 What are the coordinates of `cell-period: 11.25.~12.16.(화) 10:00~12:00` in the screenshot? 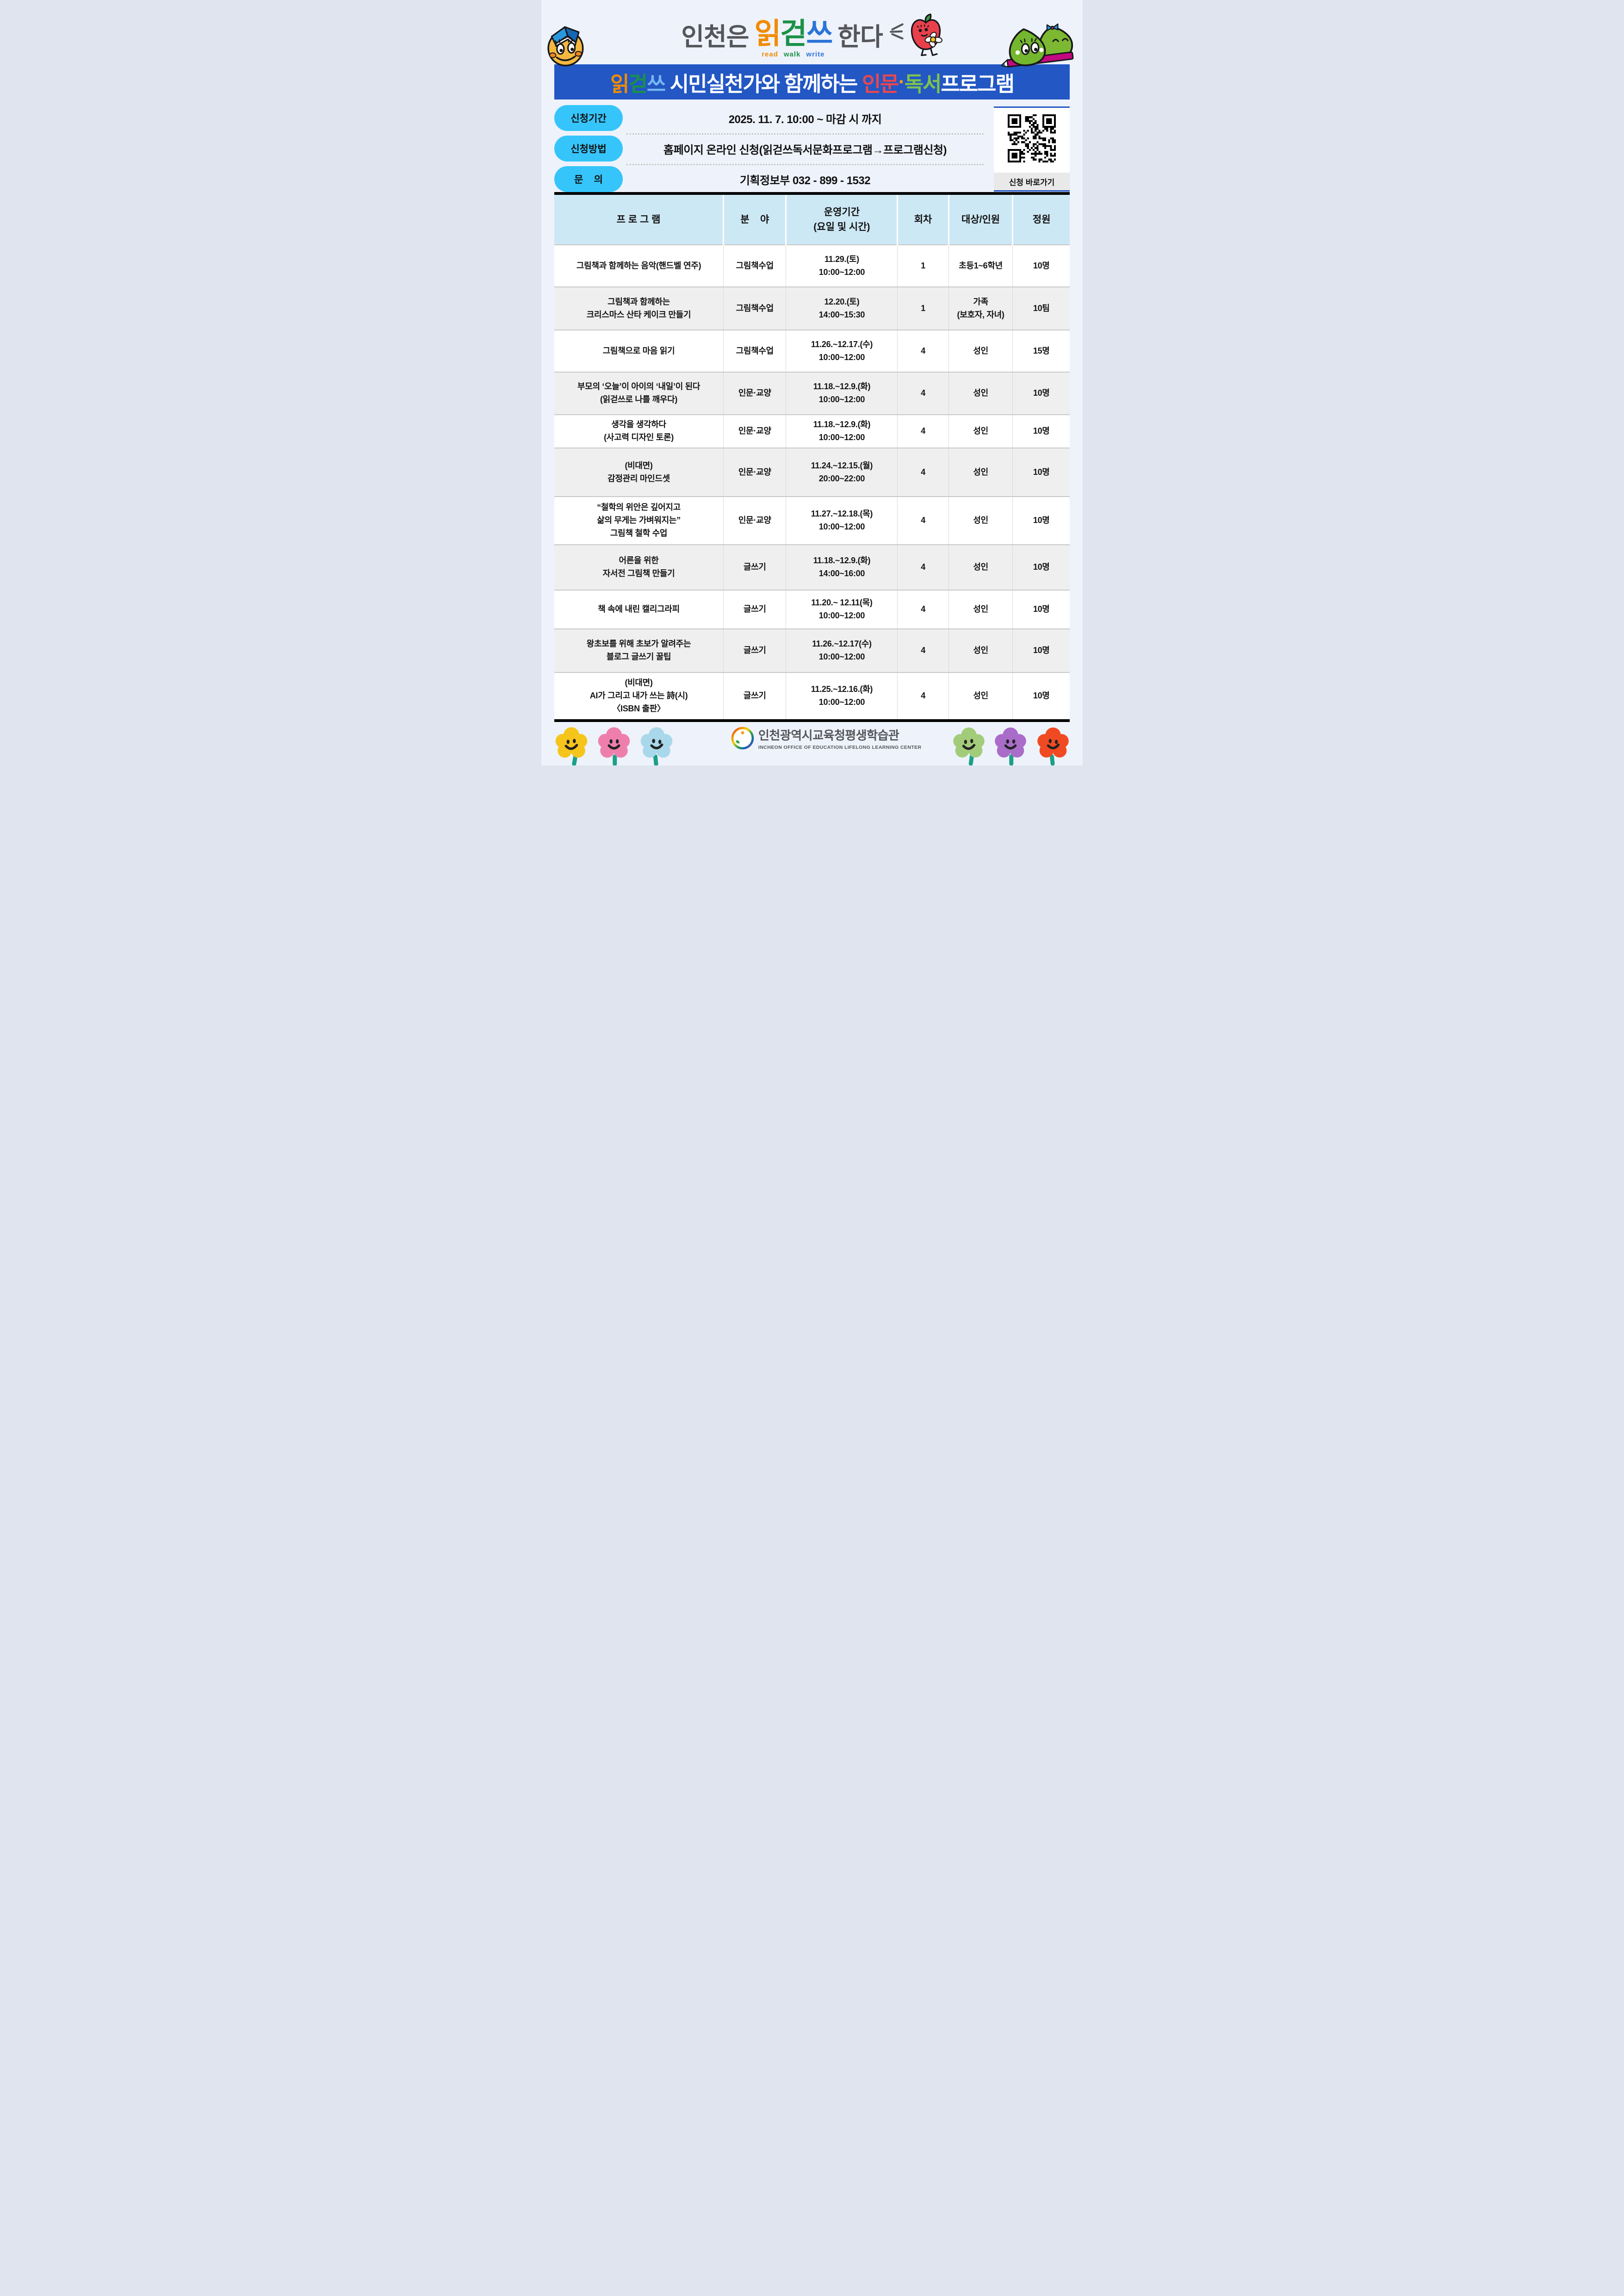 It's located at (842, 696).